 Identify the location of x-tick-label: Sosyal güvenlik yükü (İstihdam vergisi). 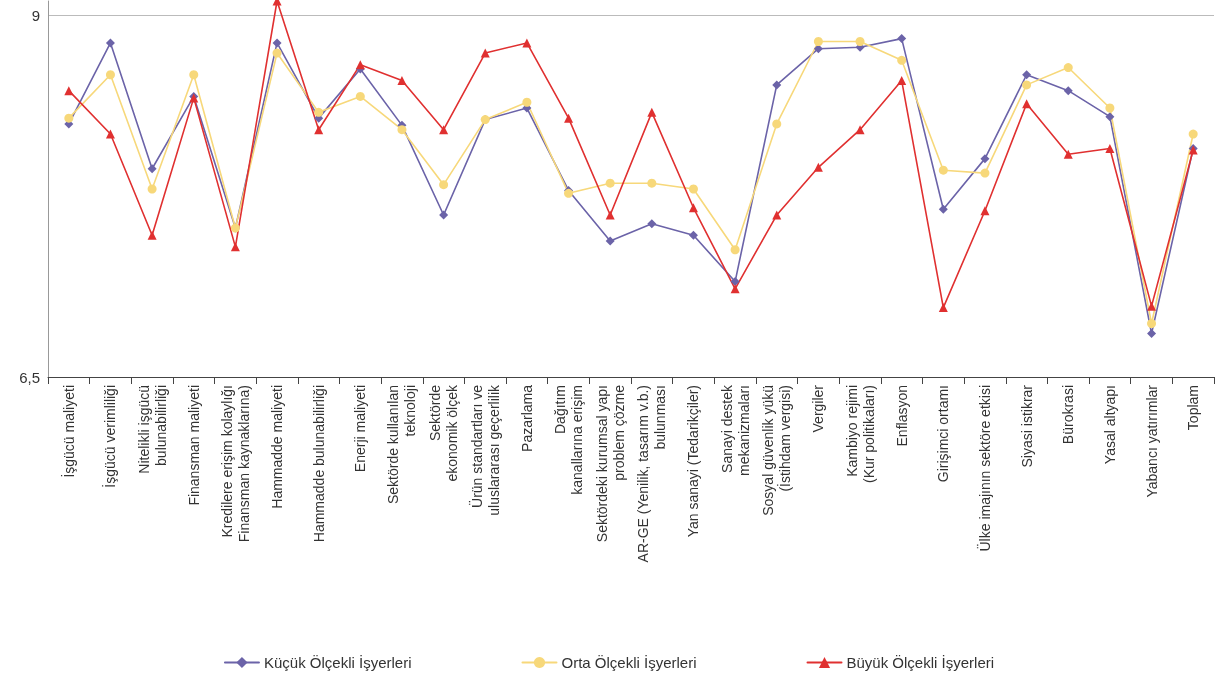
(777, 450).